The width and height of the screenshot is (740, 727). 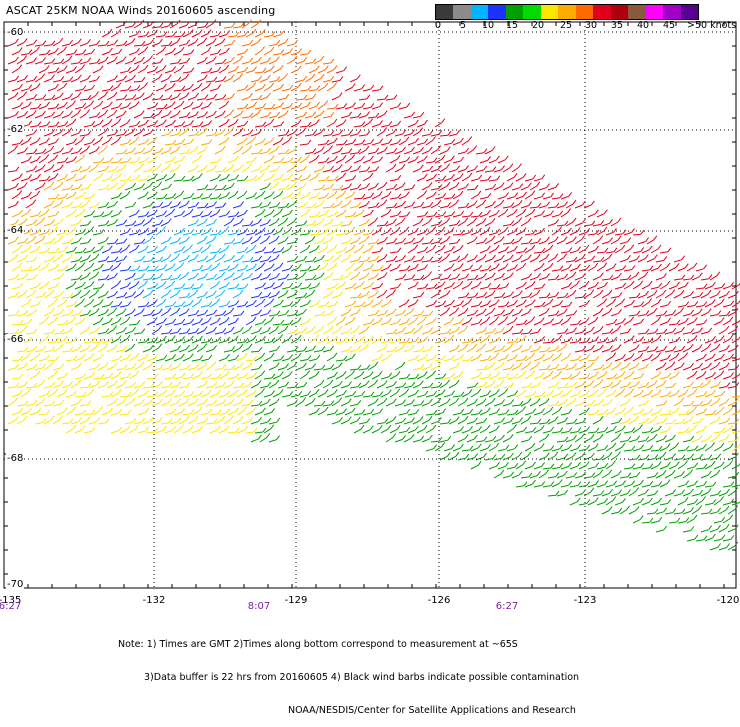 I want to click on lon-label: -129, so click(x=296, y=600).